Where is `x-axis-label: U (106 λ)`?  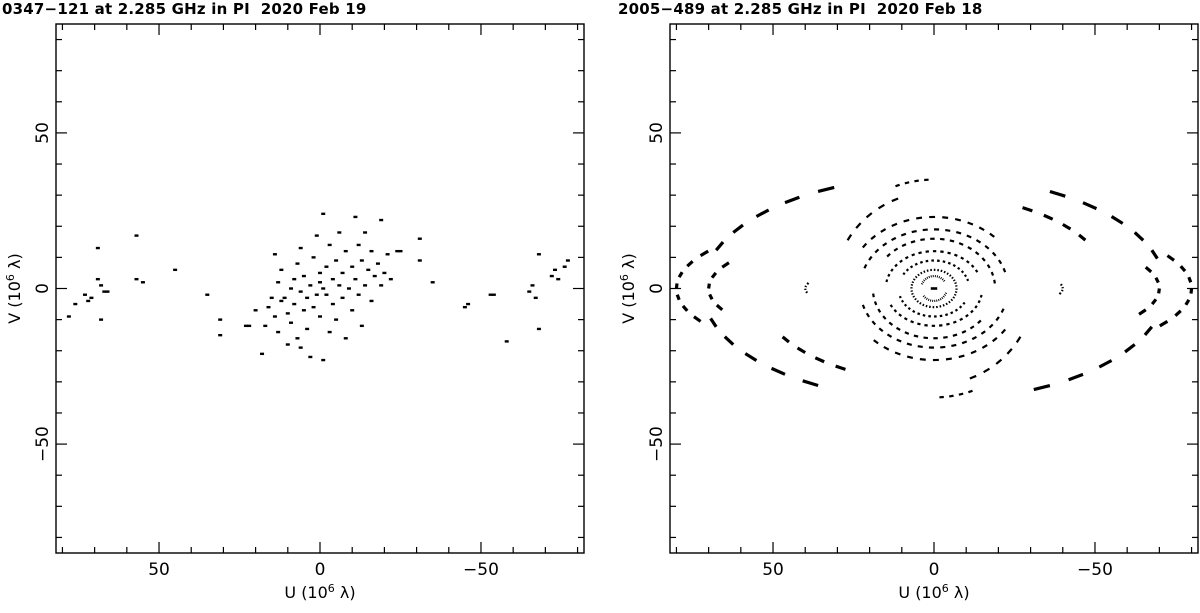
x-axis-label: U (106 λ) is located at coordinates (319, 592).